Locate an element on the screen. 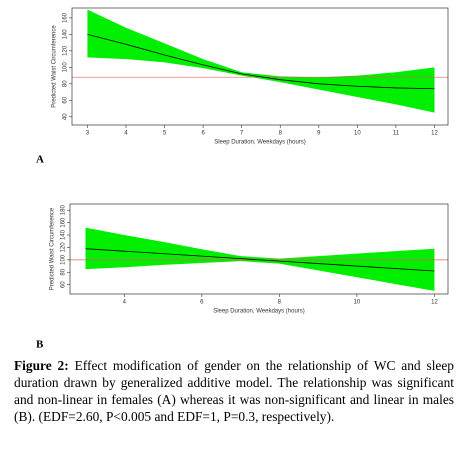 The width and height of the screenshot is (466, 455). y-tick-label: 180 is located at coordinates (64, 210).